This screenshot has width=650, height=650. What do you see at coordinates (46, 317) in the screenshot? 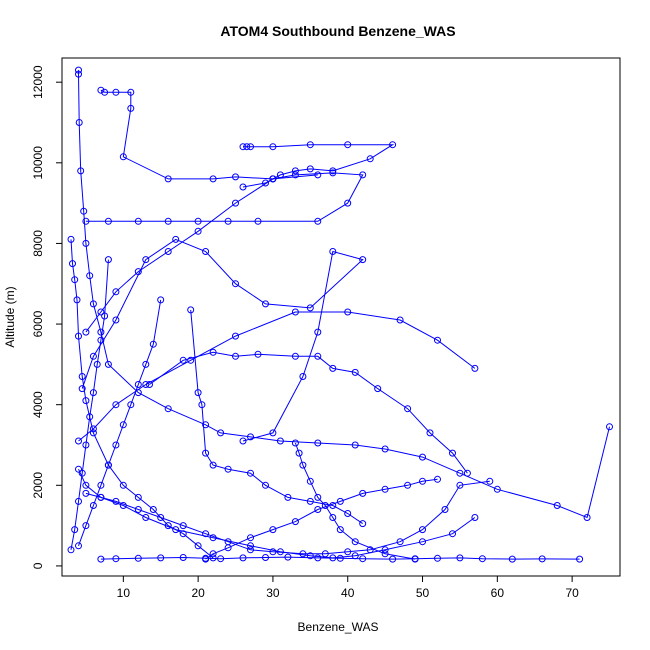
I see `y-axis: 0 2000 4000 6000 8000 10000 12000` at bounding box center [46, 317].